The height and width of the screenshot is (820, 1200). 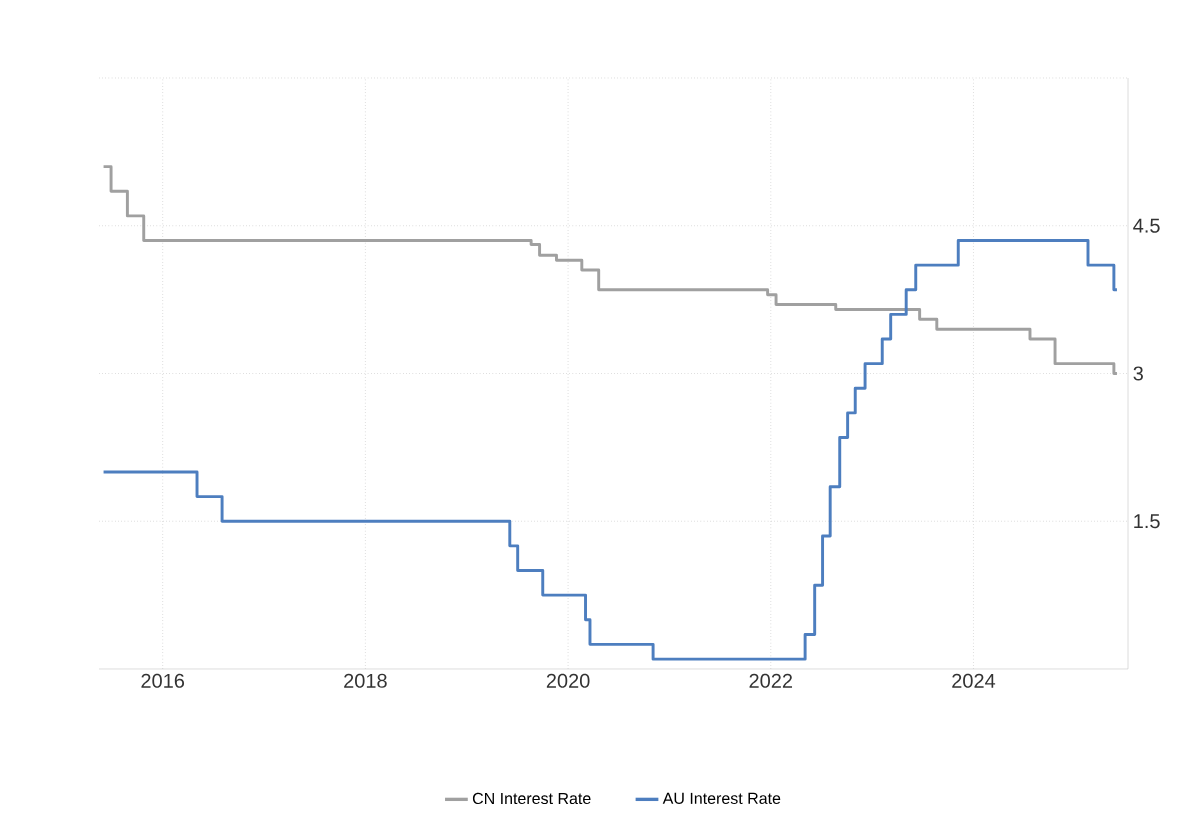 I want to click on legend-label: CN Interest Rate, so click(x=531, y=798).